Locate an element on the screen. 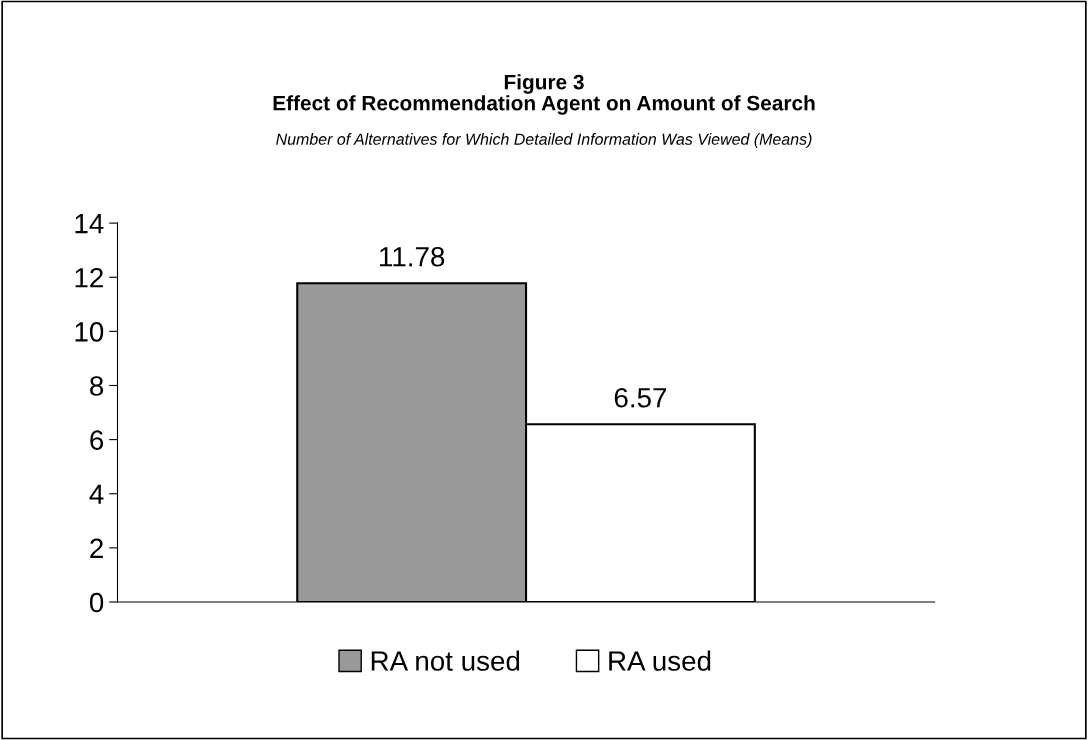  y-tick-label: 12 is located at coordinates (89, 277).